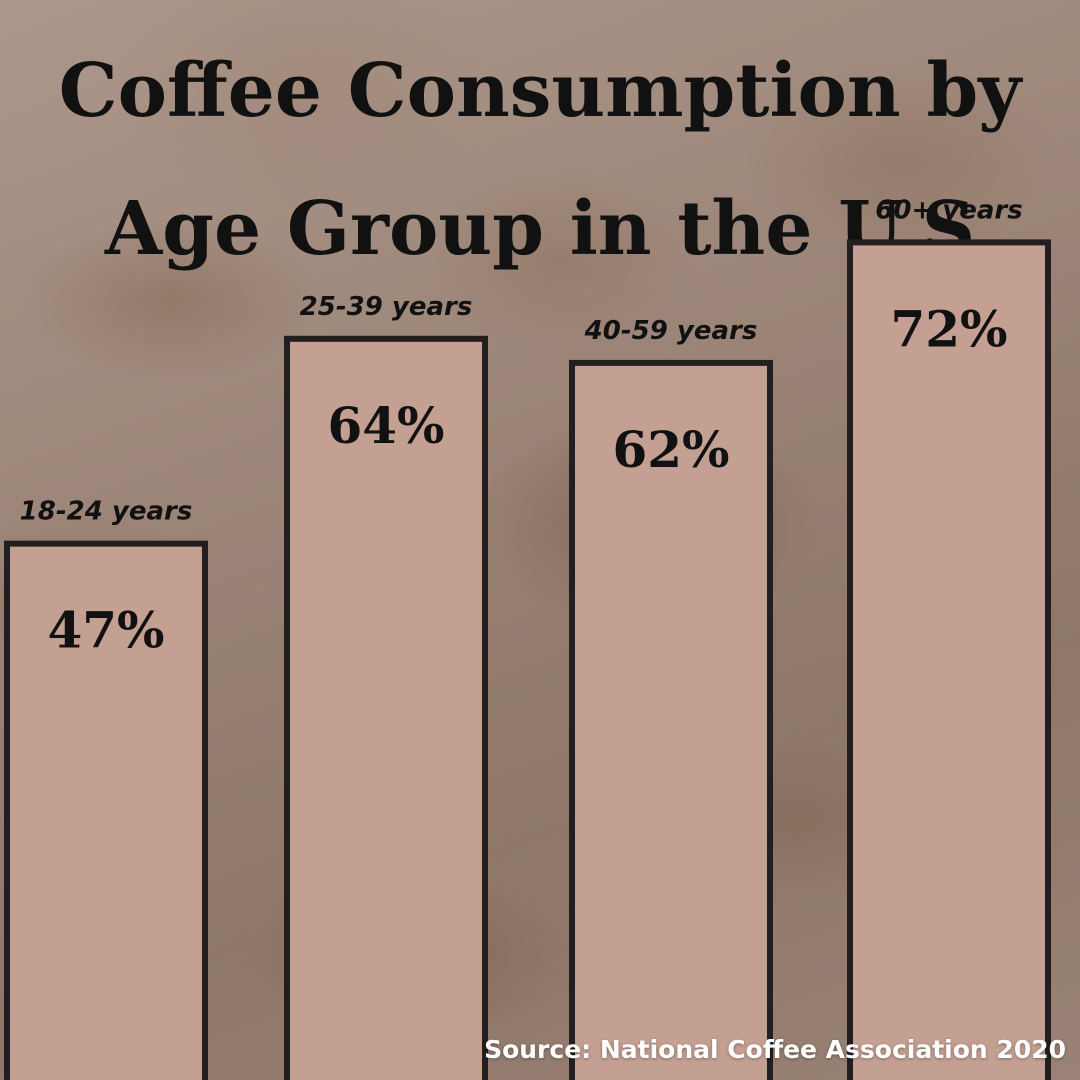 The width and height of the screenshot is (1080, 1080). Describe the element at coordinates (540, 229) in the screenshot. I see `title-line-2: Age Group in the U.S` at that location.